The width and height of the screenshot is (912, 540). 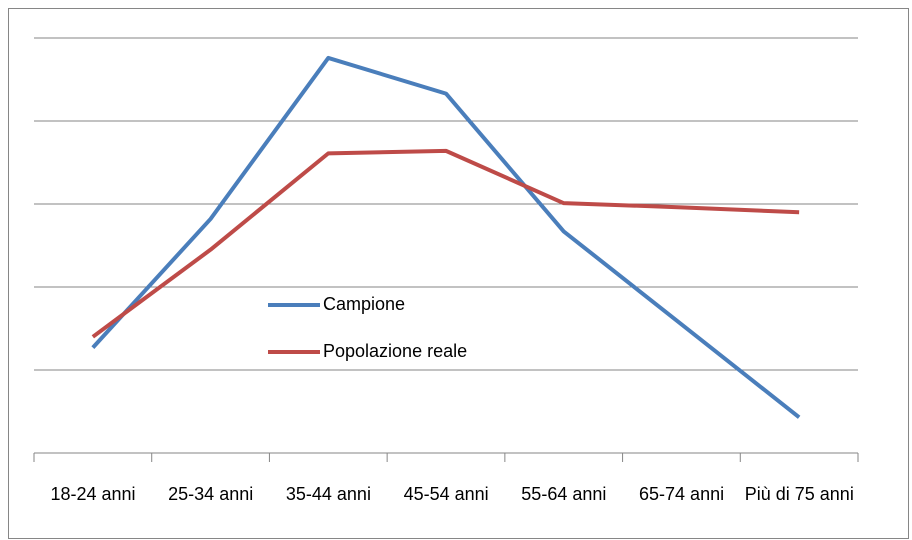 What do you see at coordinates (211, 494) in the screenshot?
I see `x-tick-label: 25-34 anni` at bounding box center [211, 494].